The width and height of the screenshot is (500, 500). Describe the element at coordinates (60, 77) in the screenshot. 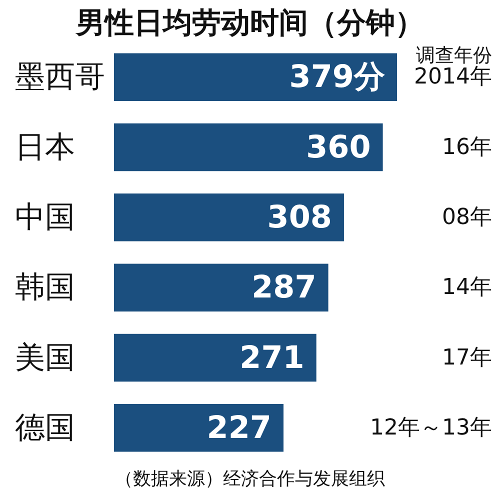

I see `y-tick-label: 墨西哥` at that location.